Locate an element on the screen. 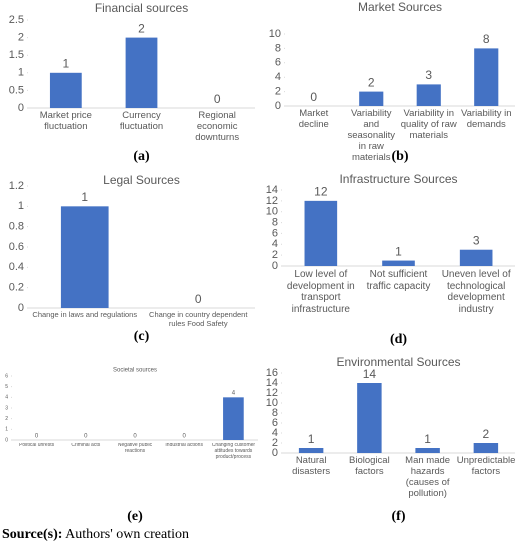 This screenshot has width=520, height=545. category-label-box: Not sufficient traffic capacity is located at coordinates (398, 280).